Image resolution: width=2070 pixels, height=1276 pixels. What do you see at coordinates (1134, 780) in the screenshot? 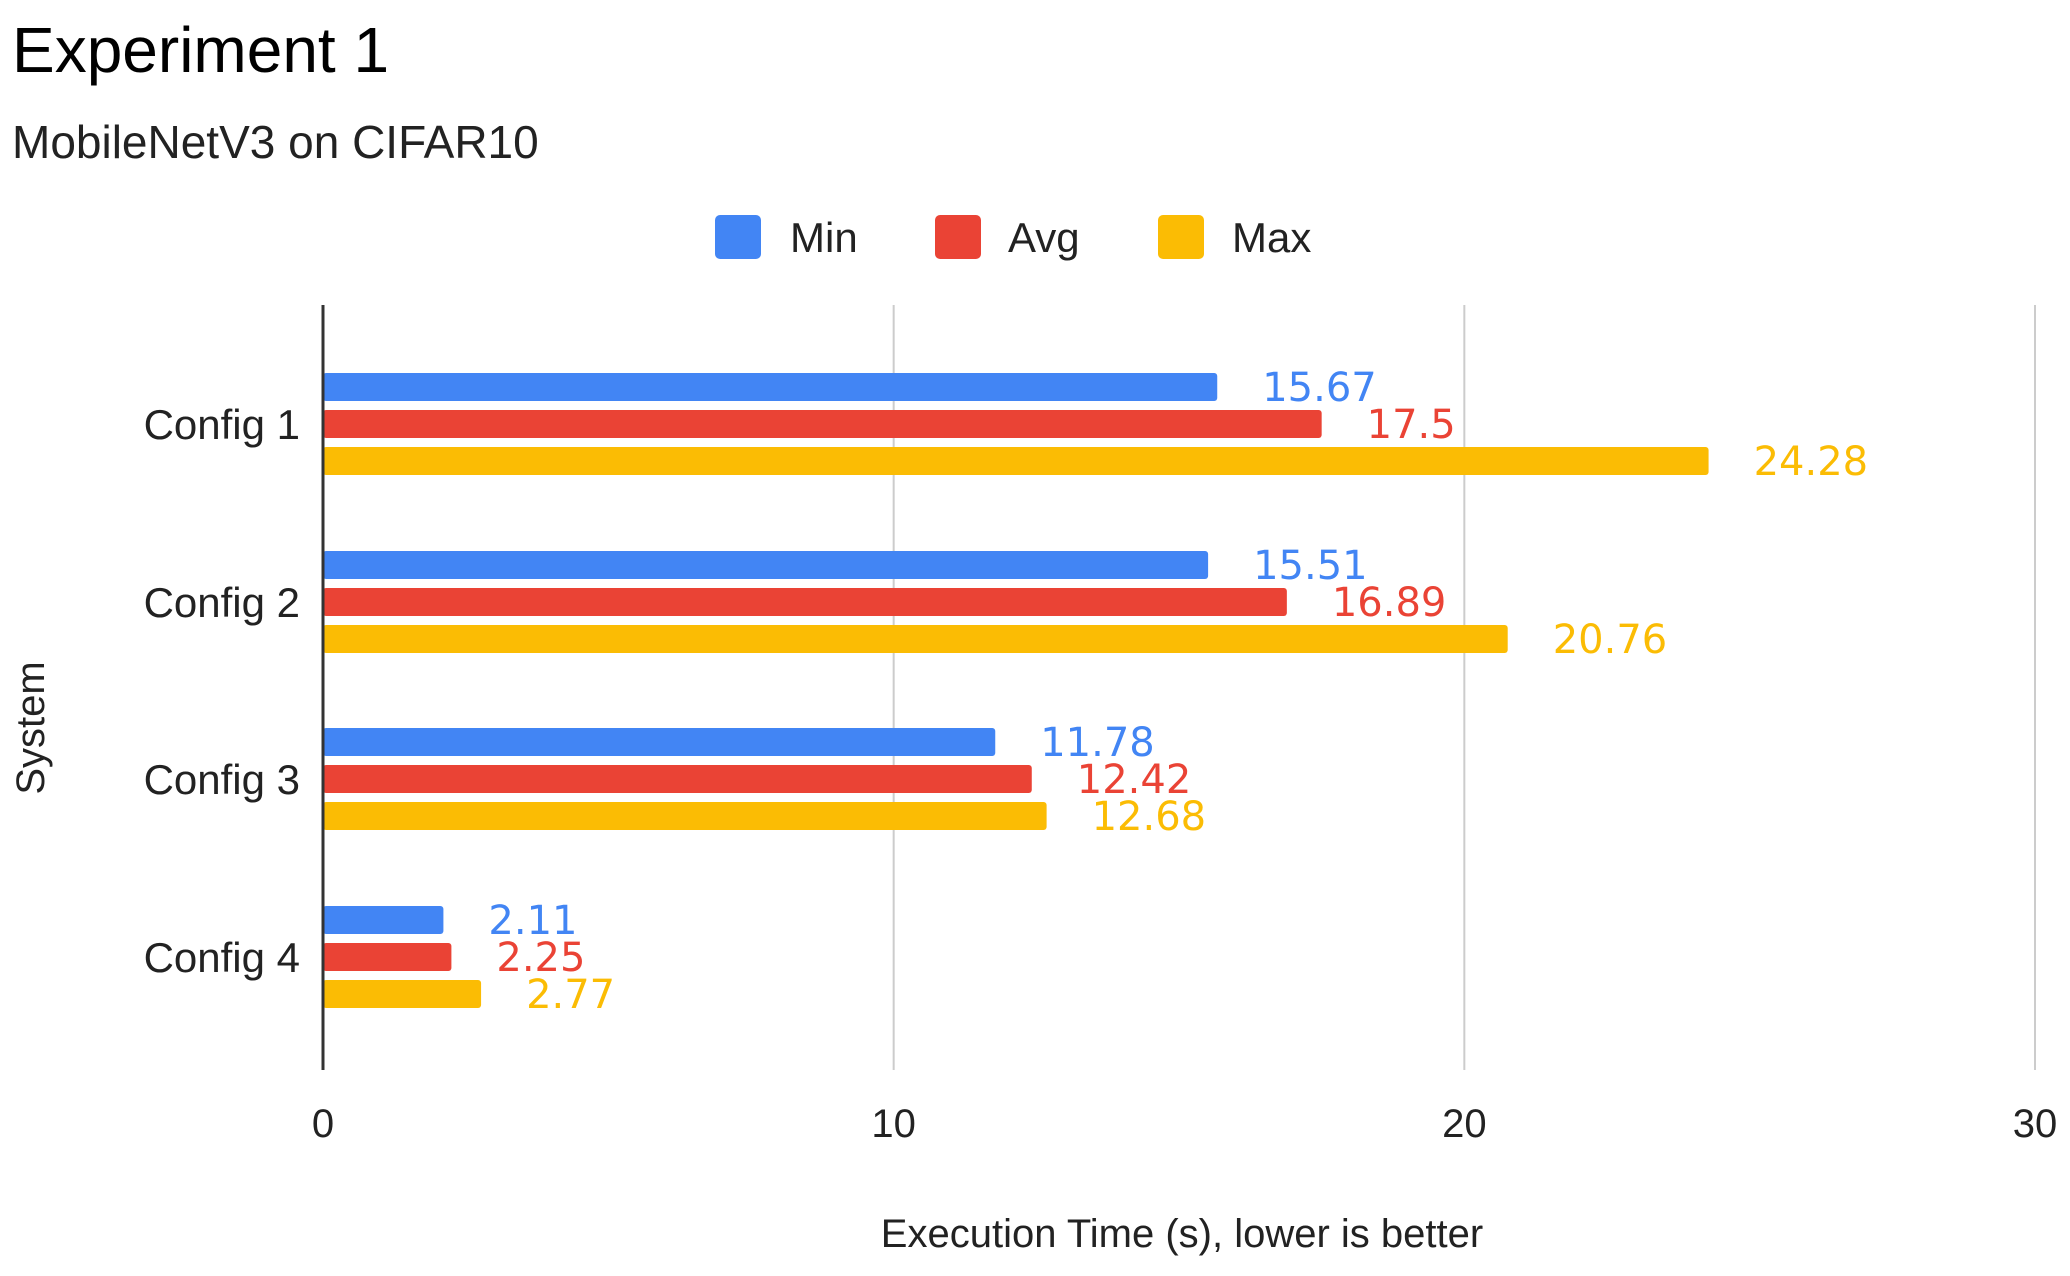
I see `data-label-avg-3: 12.42` at bounding box center [1134, 780].